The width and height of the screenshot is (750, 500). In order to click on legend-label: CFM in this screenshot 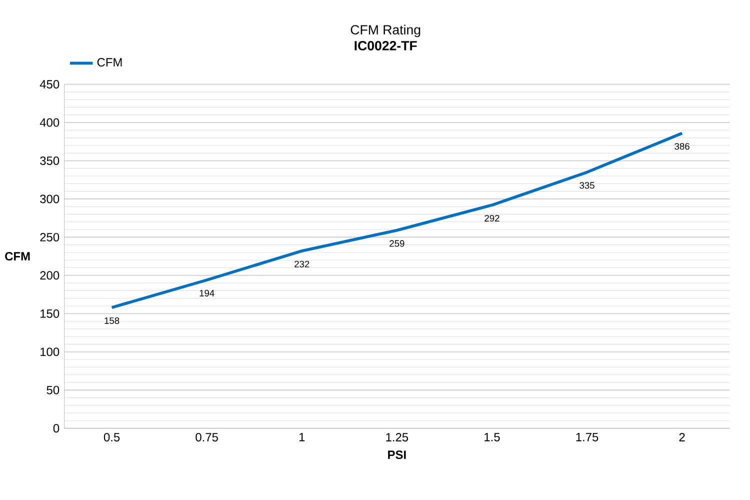, I will do `click(109, 62)`.